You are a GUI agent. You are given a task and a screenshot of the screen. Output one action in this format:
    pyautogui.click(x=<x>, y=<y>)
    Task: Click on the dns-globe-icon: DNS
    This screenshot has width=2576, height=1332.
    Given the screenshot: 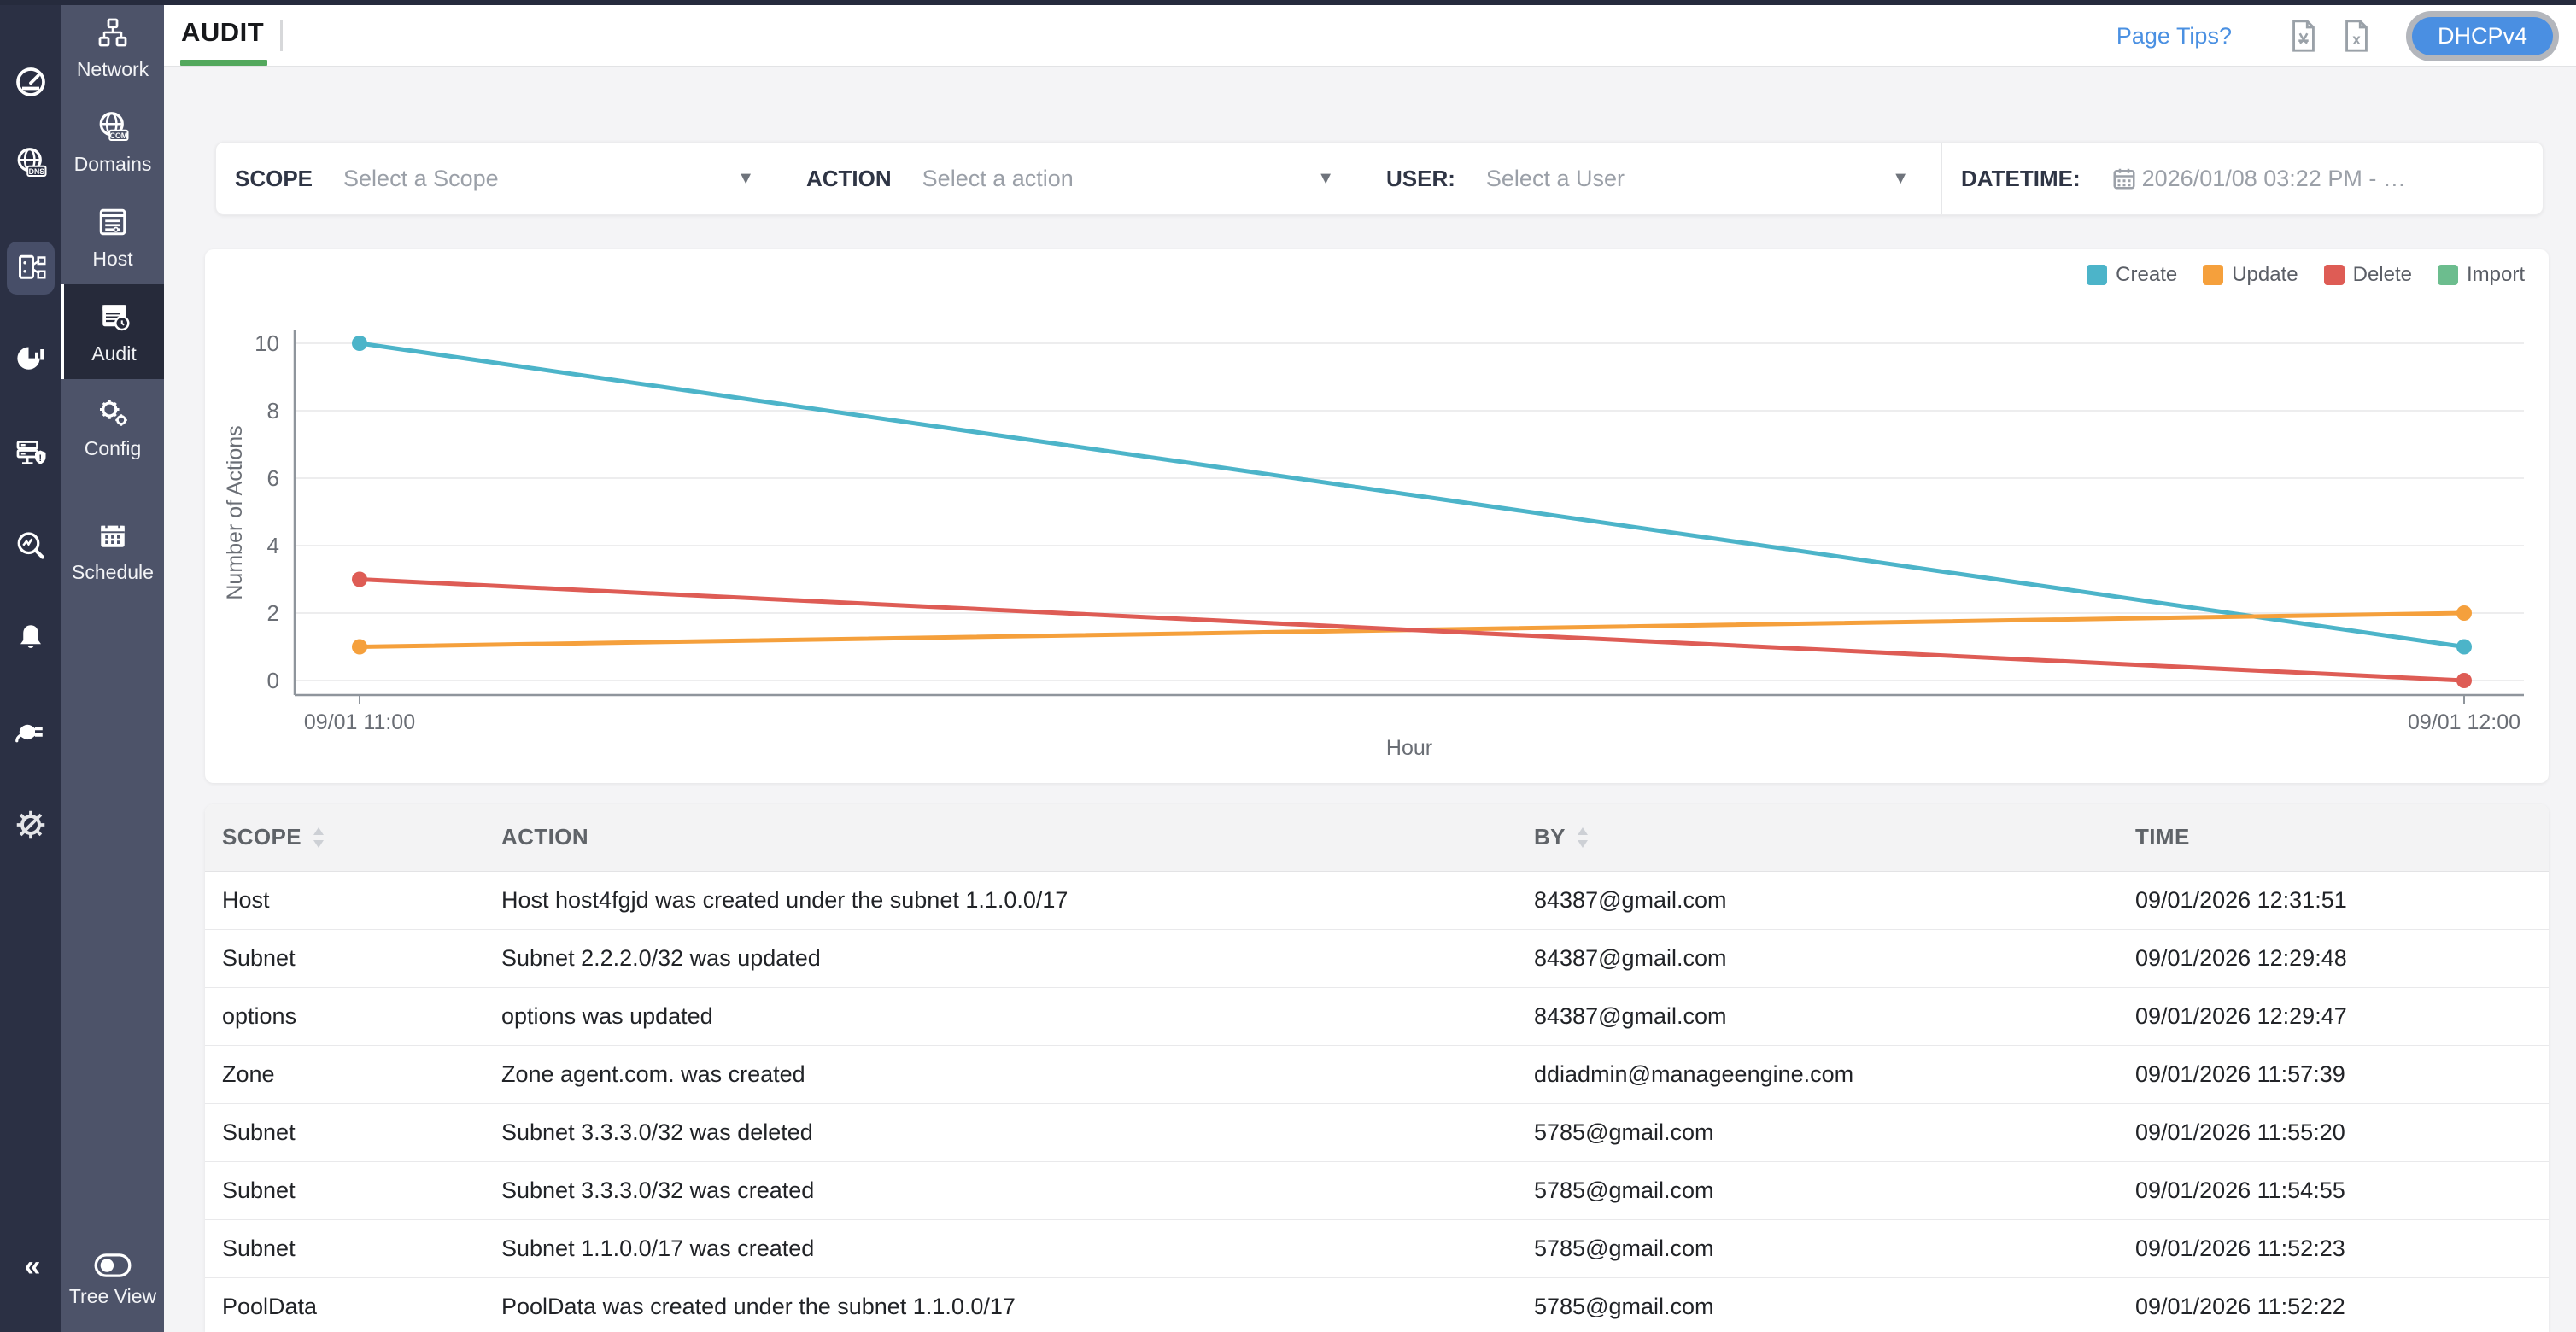 What is the action you would take?
    pyautogui.click(x=31, y=163)
    